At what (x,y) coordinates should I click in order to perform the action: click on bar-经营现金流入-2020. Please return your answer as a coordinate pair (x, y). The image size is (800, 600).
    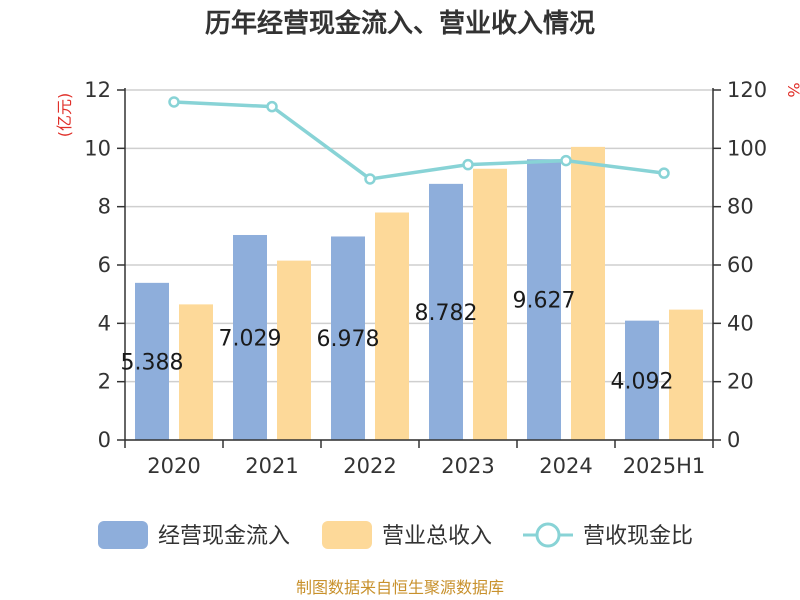
    Looking at the image, I should click on (152, 361).